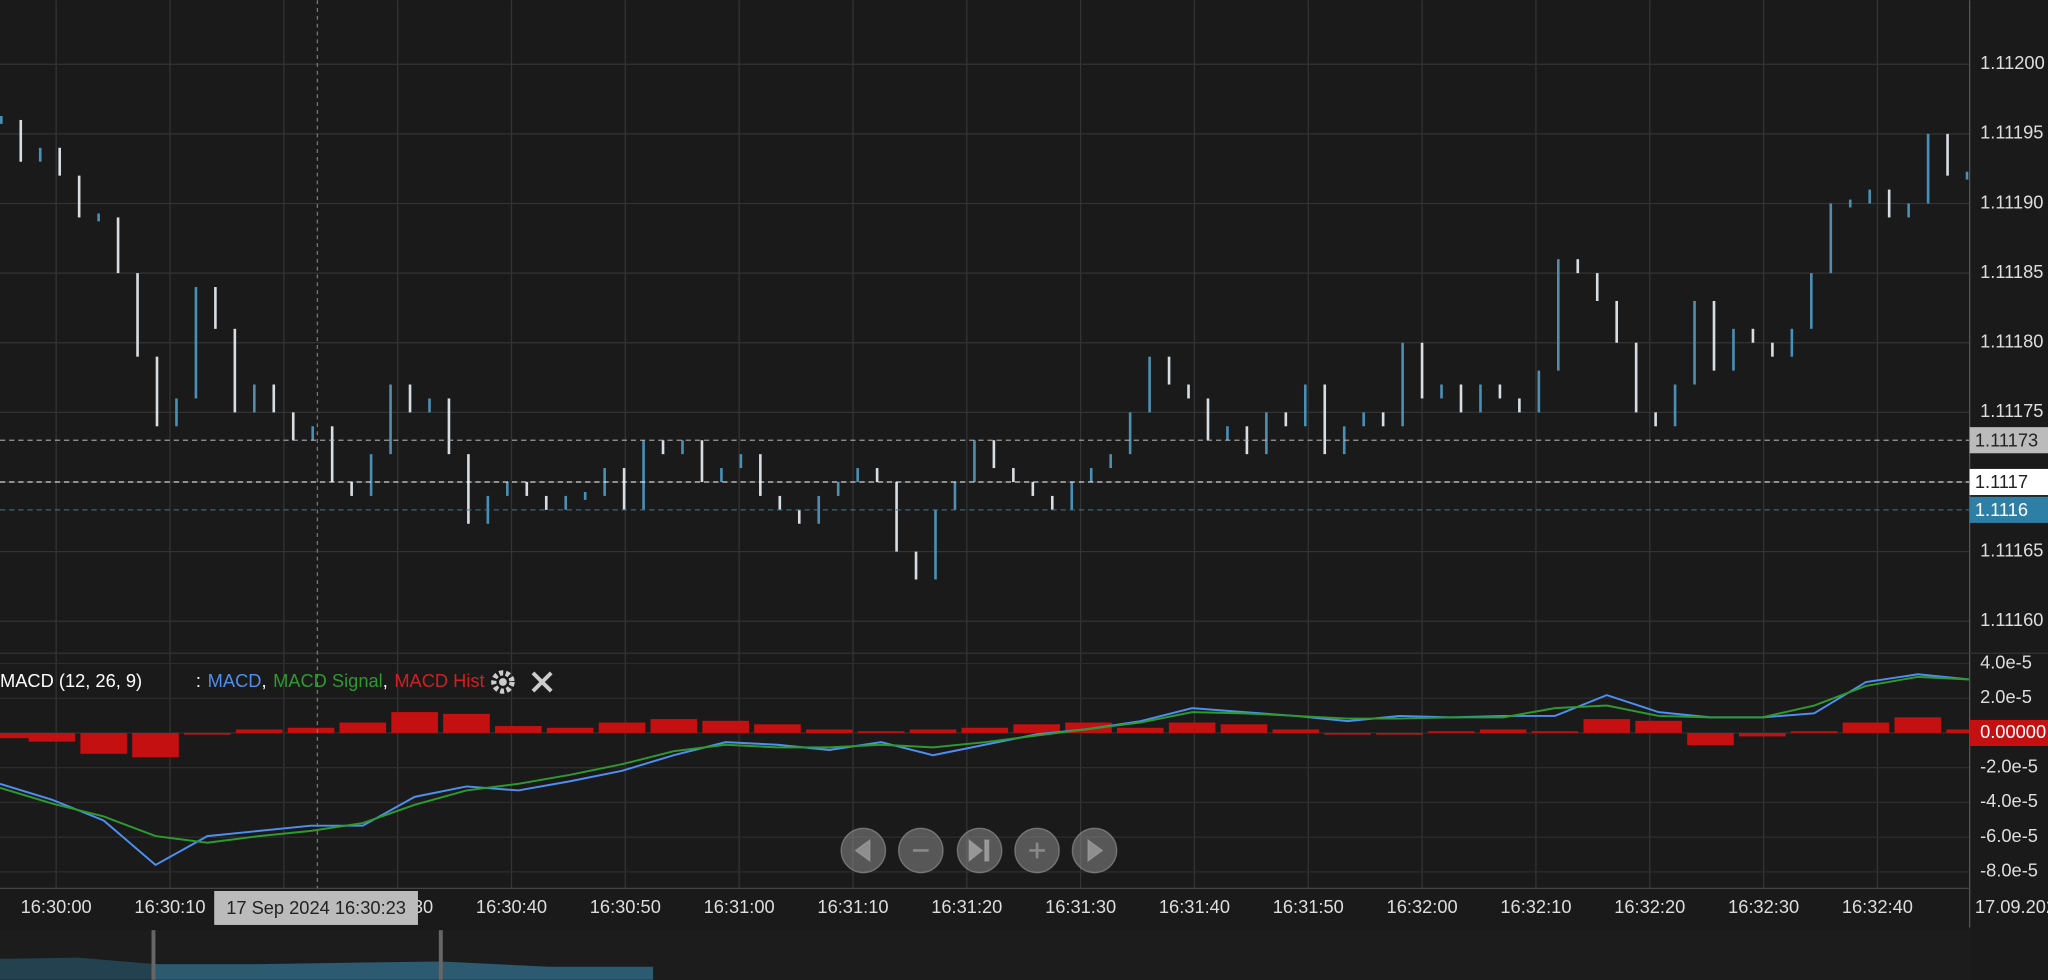 The image size is (2048, 980). I want to click on x-tick-label: 16:32:20, so click(1649, 906).